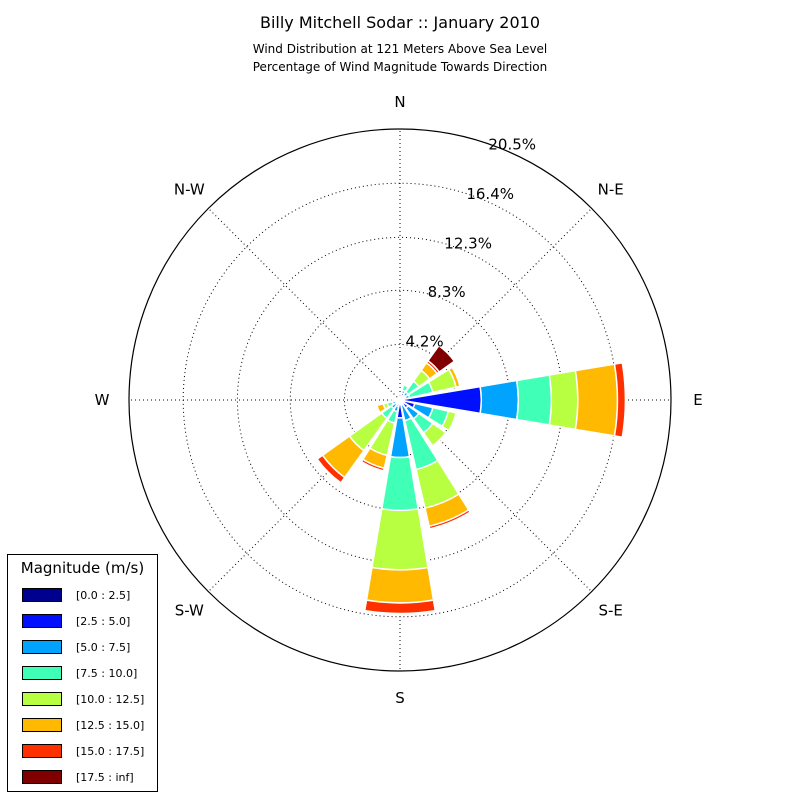 This screenshot has height=800, width=800. I want to click on radial-tick-labels: 4.2% 8.3% 12.3% 16.4% 20.5%, so click(471, 242).